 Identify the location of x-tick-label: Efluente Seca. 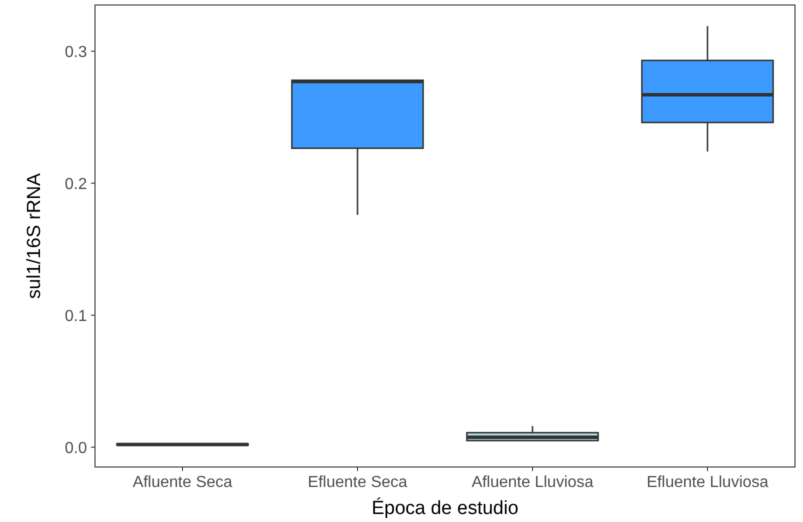
(358, 482).